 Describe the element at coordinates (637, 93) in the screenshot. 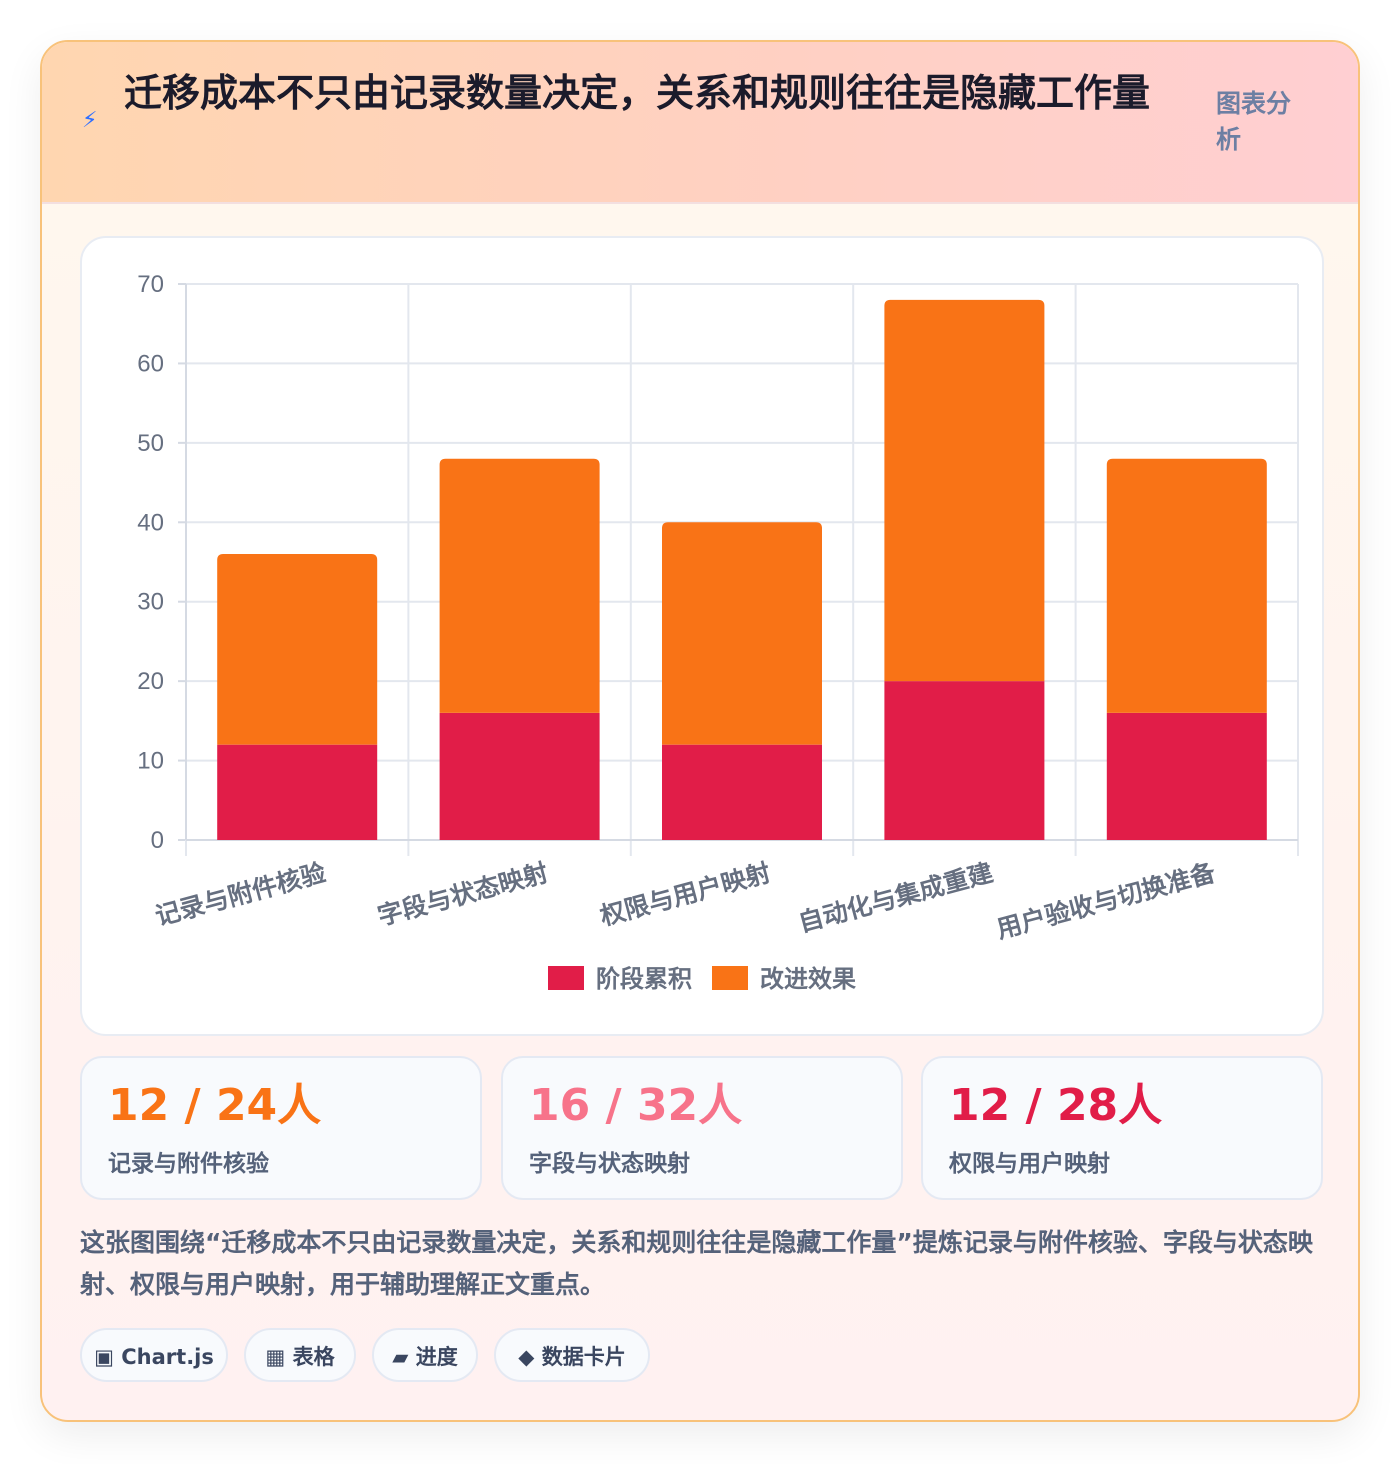

I see `page-title: 迁移成本不只由记录数量决定，关系和规则往往是隐藏工作量` at that location.